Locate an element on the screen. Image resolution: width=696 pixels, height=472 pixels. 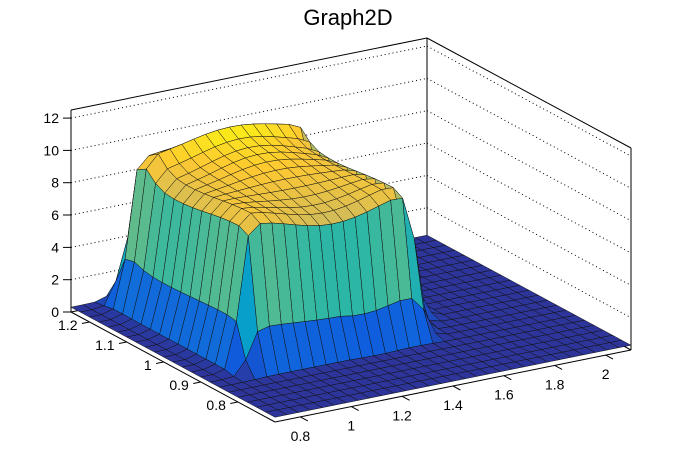
x-tick-label: 1.8 is located at coordinates (555, 384).